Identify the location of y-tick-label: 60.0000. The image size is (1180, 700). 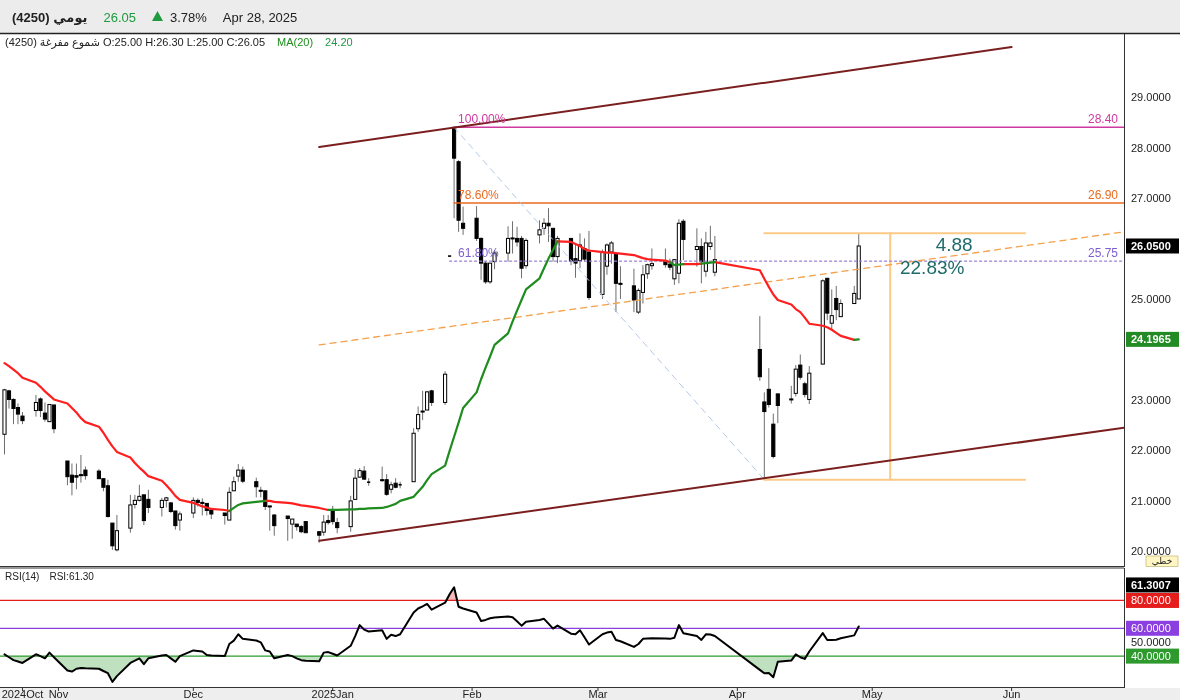
(1151, 628).